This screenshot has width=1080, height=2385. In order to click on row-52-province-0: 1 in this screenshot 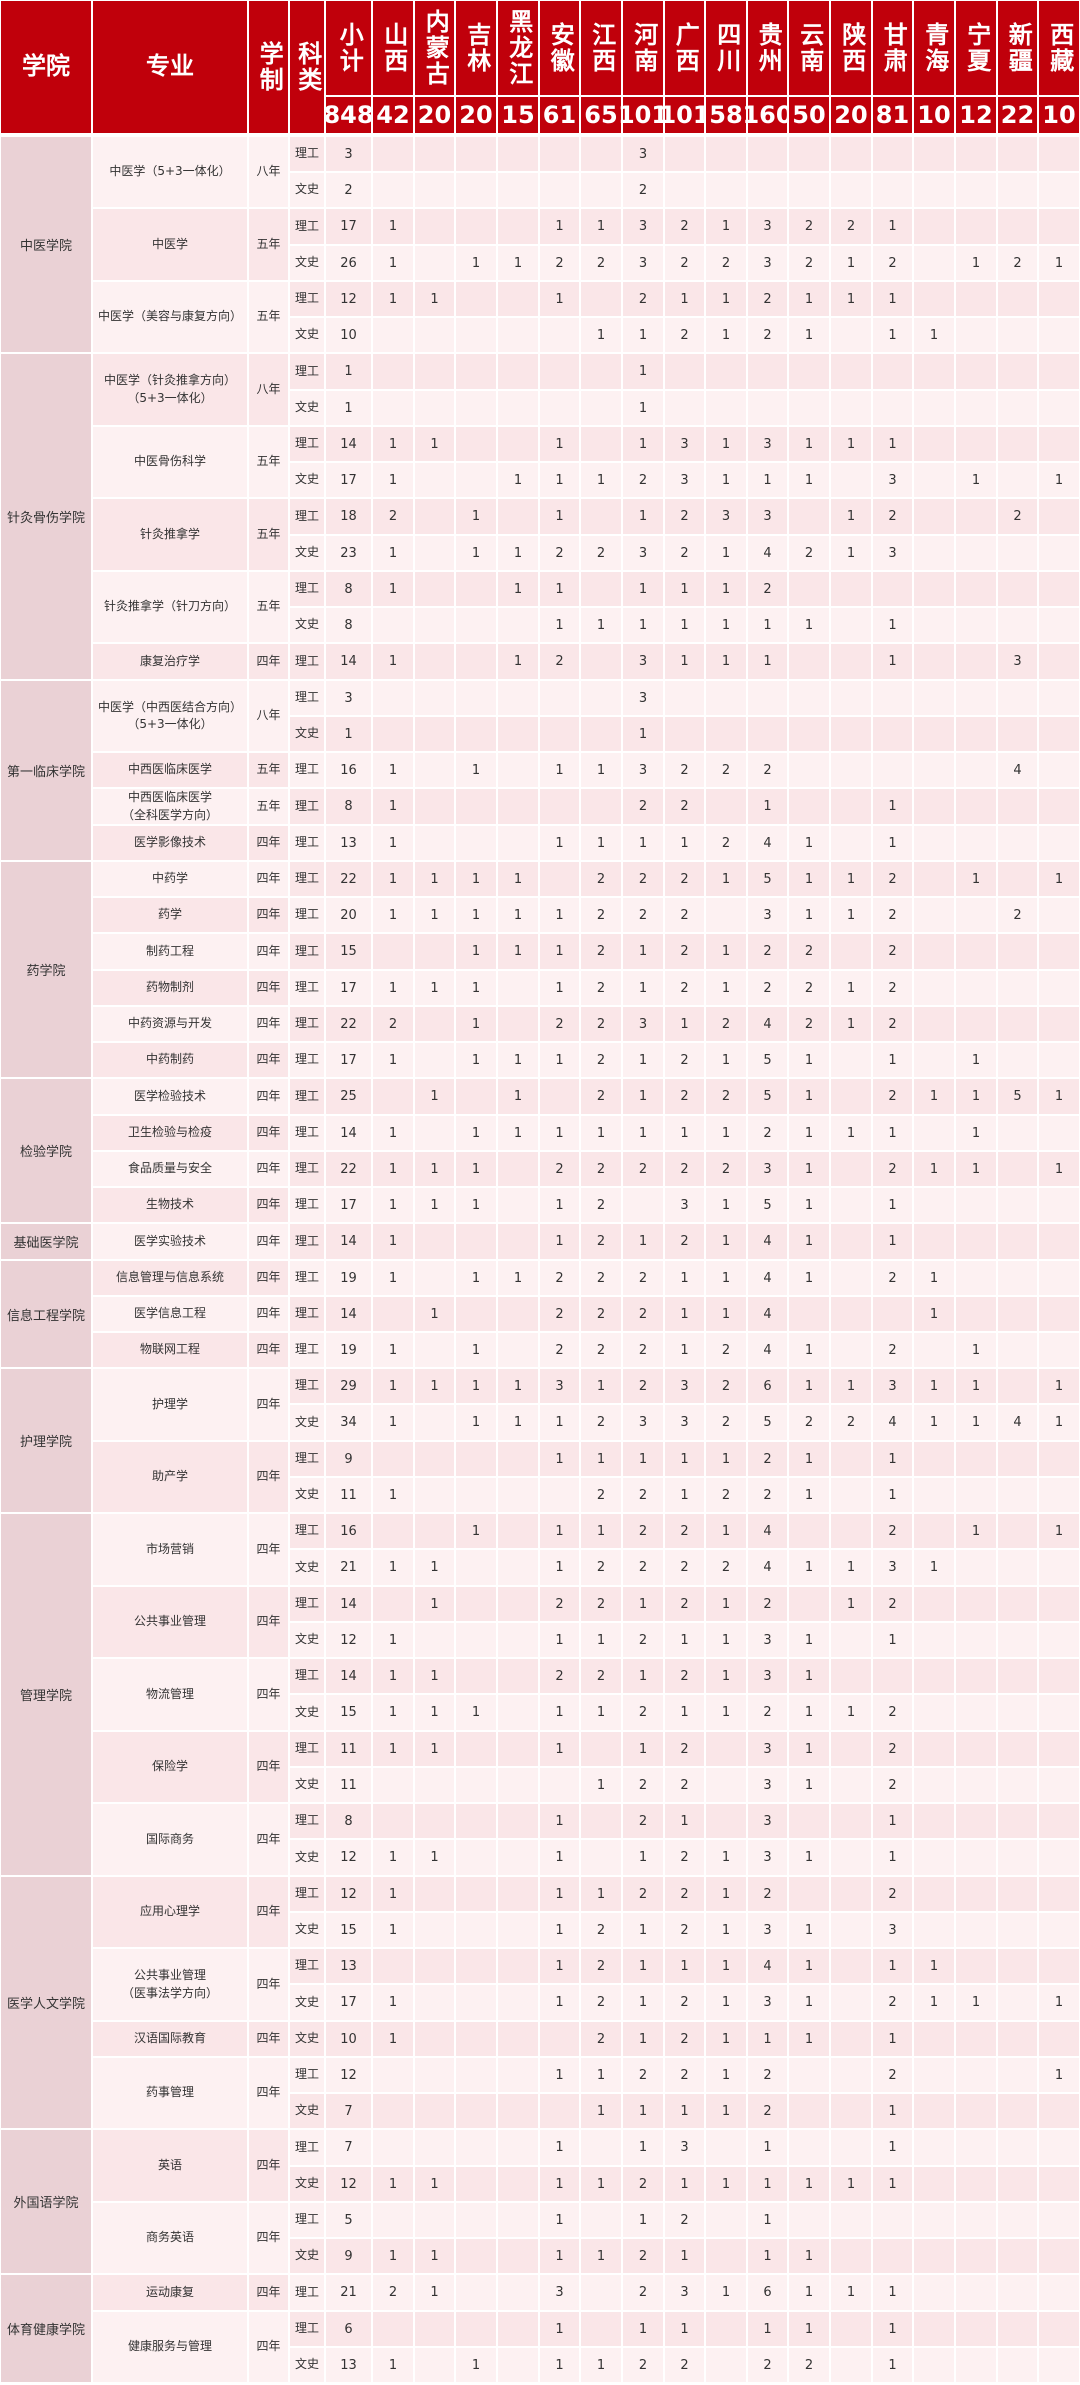, I will do `click(393, 2039)`.